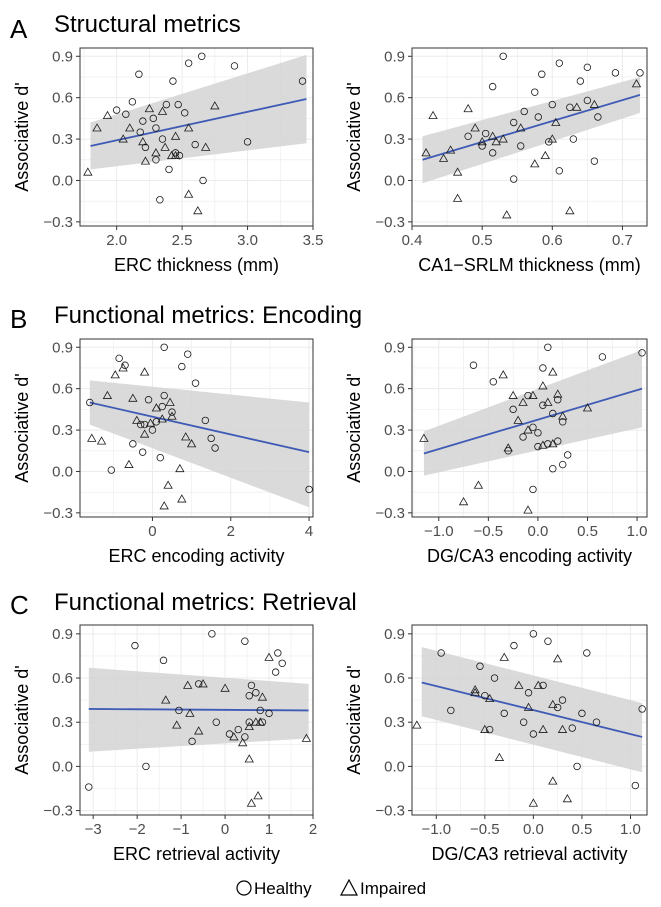 This screenshot has height=907, width=661. I want to click on x-axis-title: ERC encoding activity, so click(196, 556).